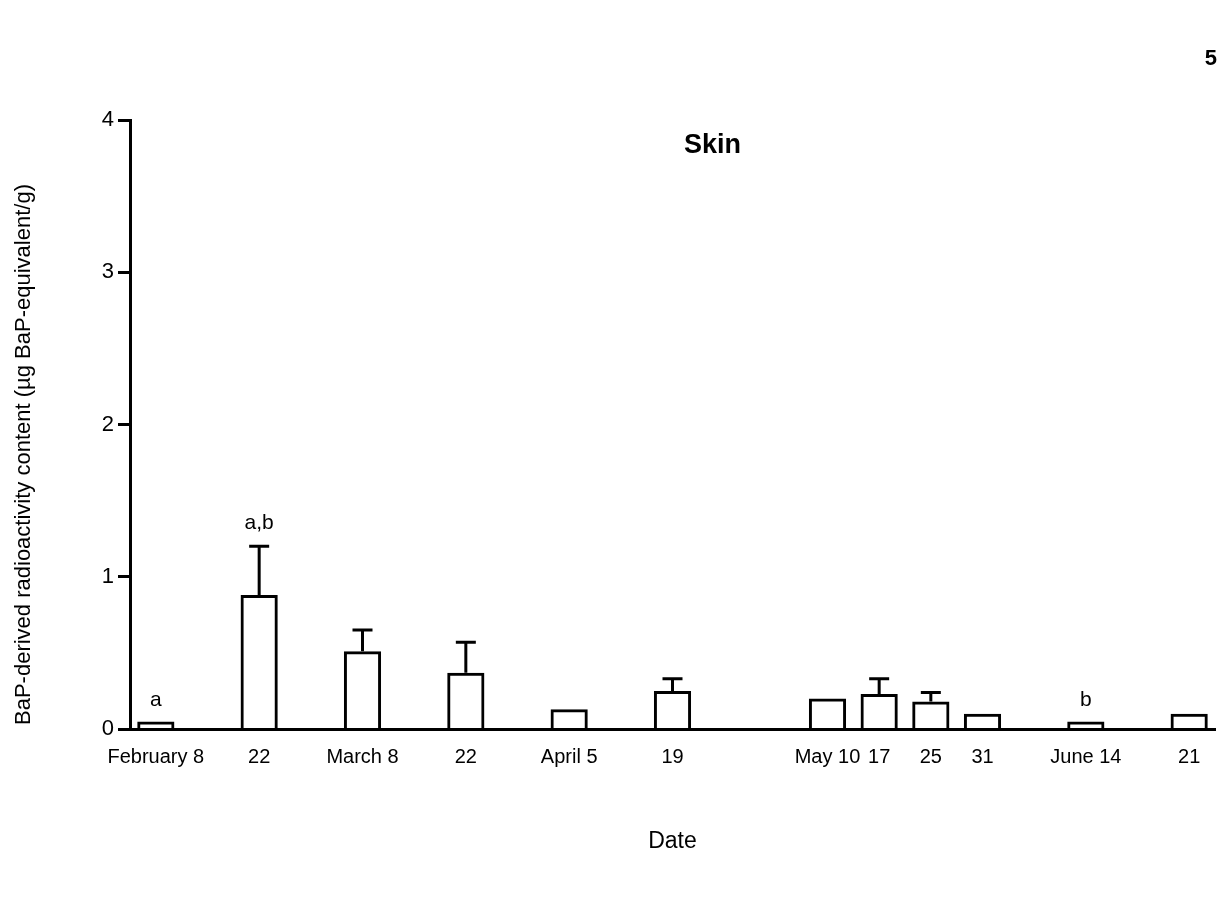  I want to click on y-tick-label: 3, so click(107, 271).